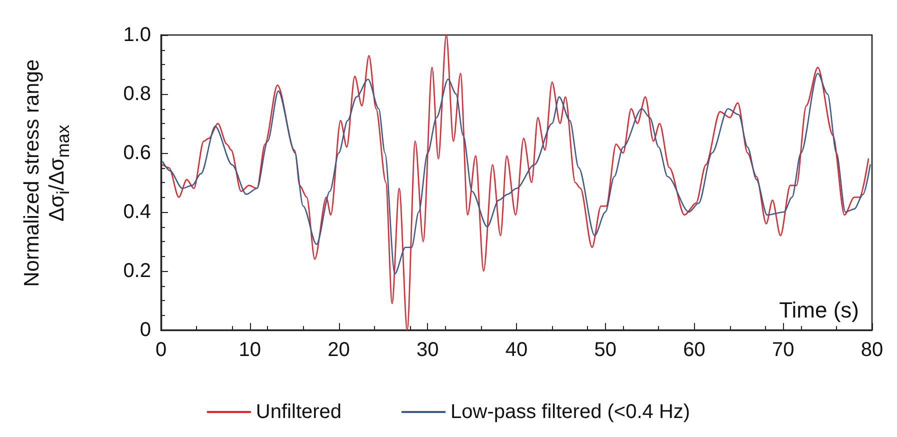 This screenshot has width=897, height=437. What do you see at coordinates (339, 350) in the screenshot?
I see `x-tick-label: 20` at bounding box center [339, 350].